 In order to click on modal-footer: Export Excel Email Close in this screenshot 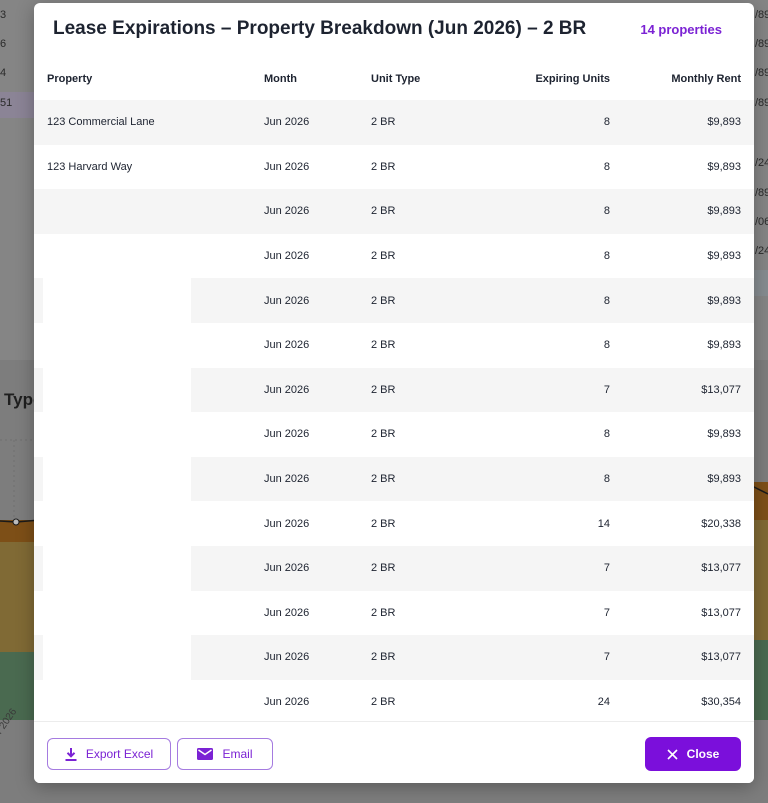, I will do `click(394, 752)`.